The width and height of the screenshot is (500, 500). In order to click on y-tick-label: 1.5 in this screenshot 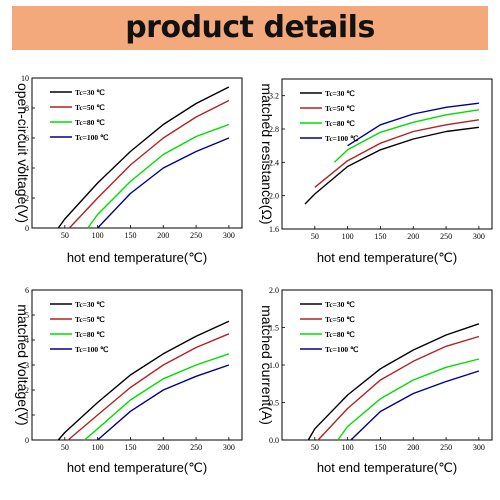, I will do `click(274, 328)`.